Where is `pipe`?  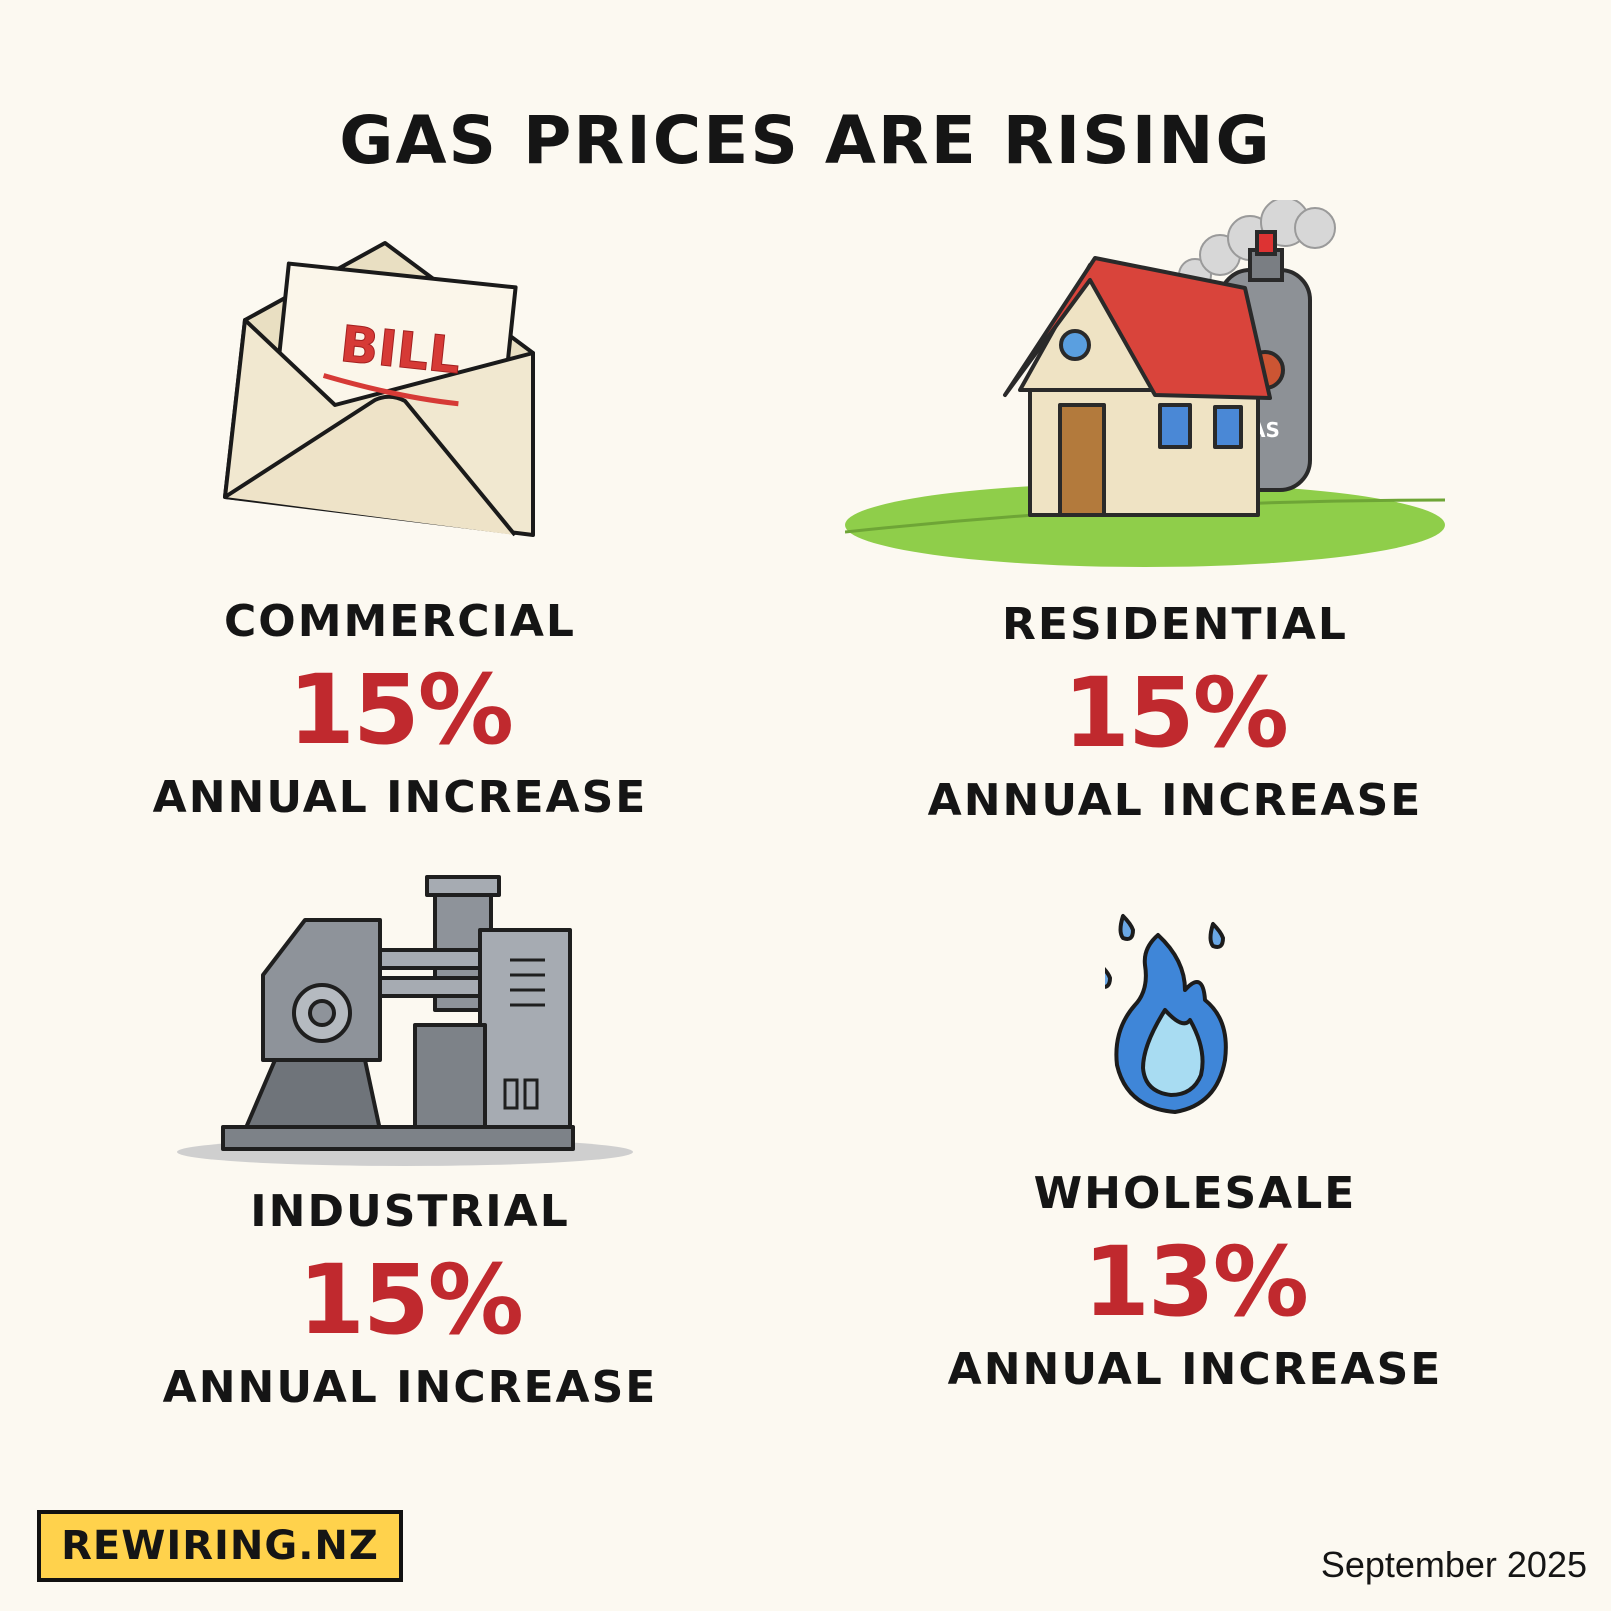 pipe is located at coordinates (425, 959).